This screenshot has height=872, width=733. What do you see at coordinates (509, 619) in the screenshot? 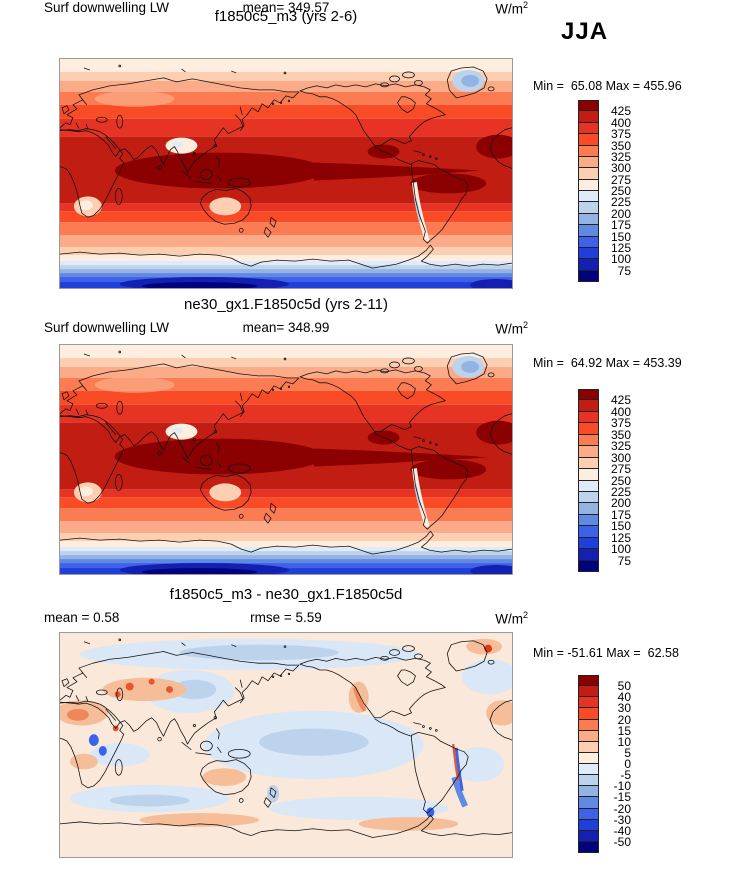
I see `unit-base: W/m` at bounding box center [509, 619].